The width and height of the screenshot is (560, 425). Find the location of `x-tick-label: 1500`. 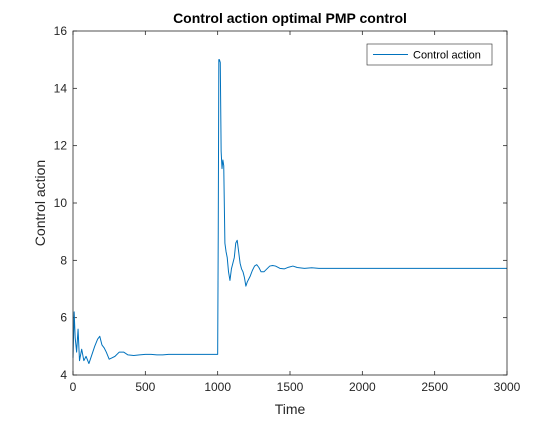

x-tick-label: 1500 is located at coordinates (290, 387).